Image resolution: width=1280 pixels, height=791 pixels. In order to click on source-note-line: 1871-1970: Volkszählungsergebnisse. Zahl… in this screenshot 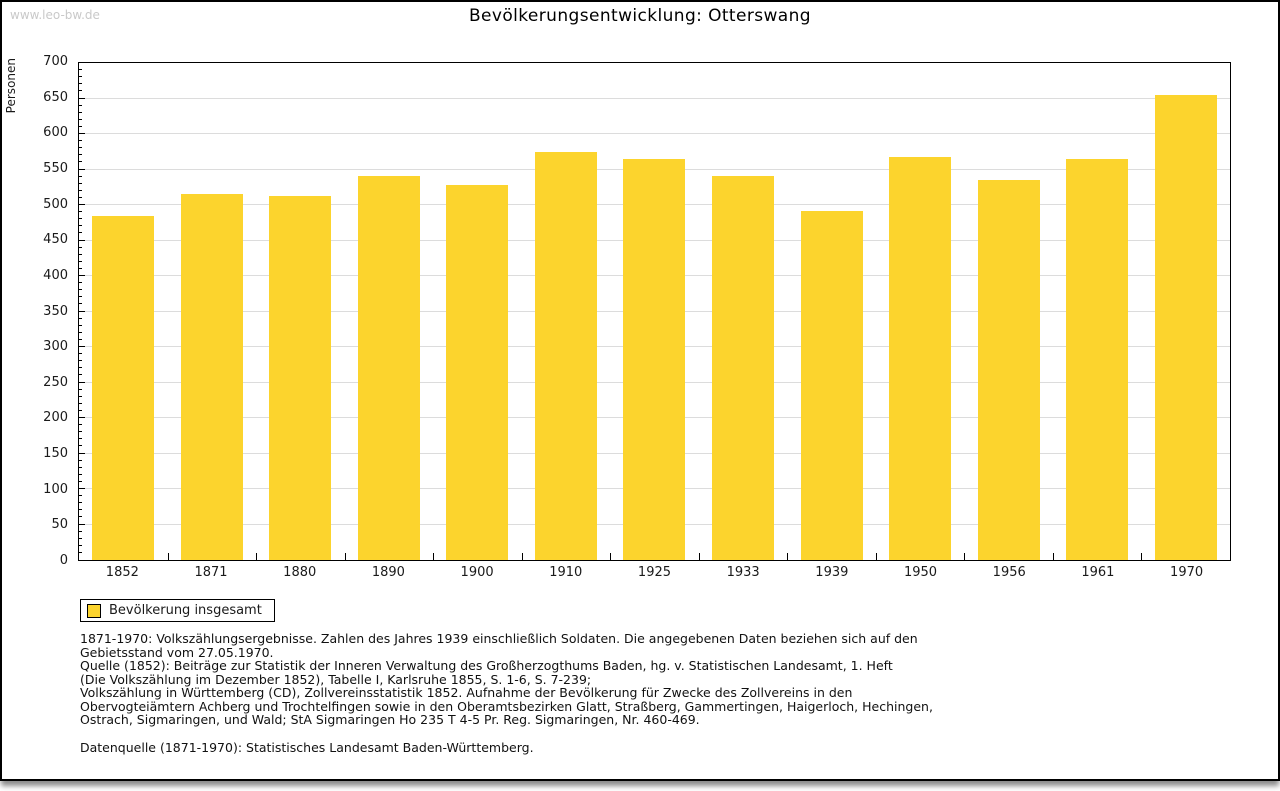, I will do `click(499, 638)`.